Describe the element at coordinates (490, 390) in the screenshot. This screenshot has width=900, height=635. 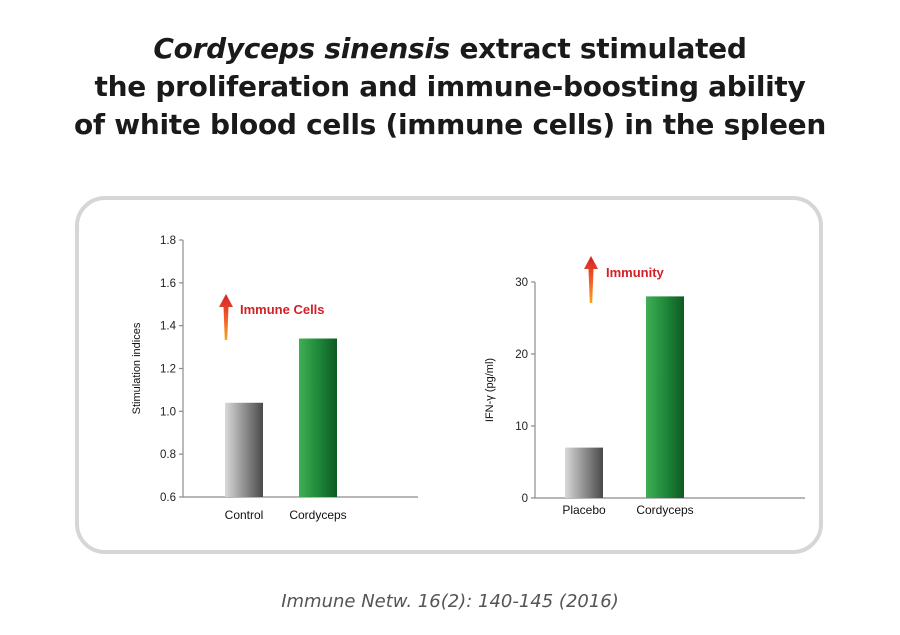
I see `y-axis-title: IFN-γ (pg/ml)` at that location.